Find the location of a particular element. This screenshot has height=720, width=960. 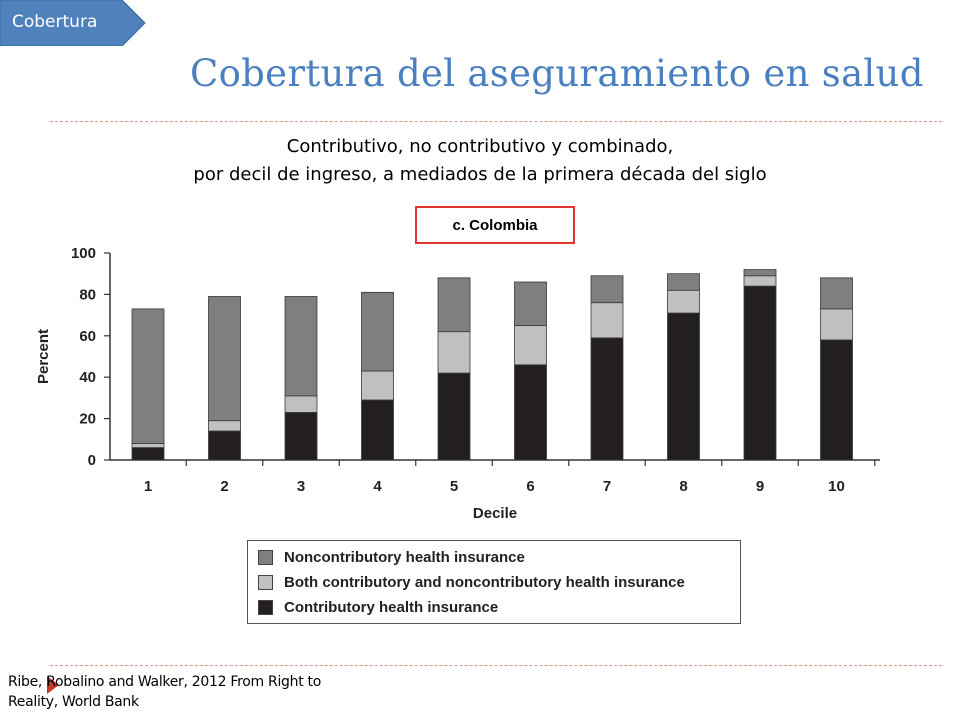

chart-panel-box: c. Colombia is located at coordinates (495, 225).